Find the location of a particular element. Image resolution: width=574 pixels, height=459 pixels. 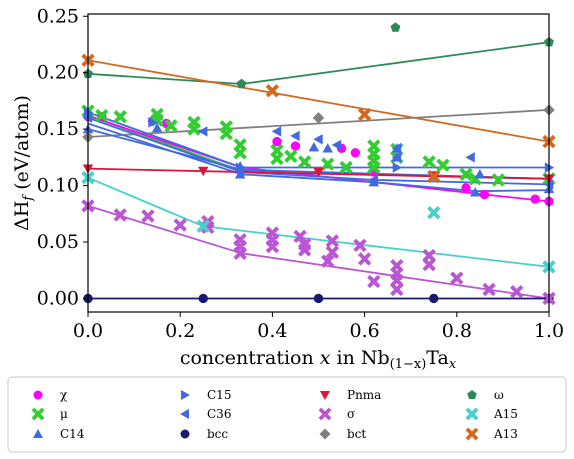

x-tick-label: 0.2 is located at coordinates (180, 331).